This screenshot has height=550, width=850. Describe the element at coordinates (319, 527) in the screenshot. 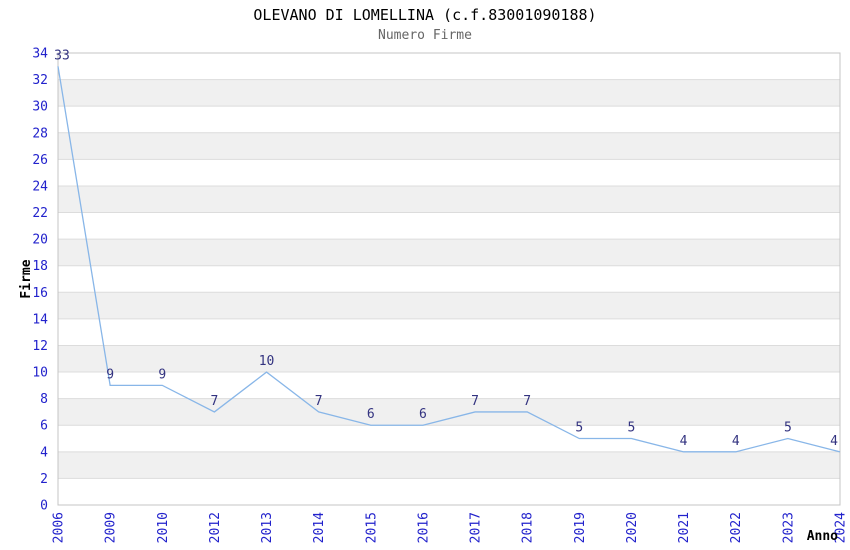

I see `x-tick-label: 2014` at that location.